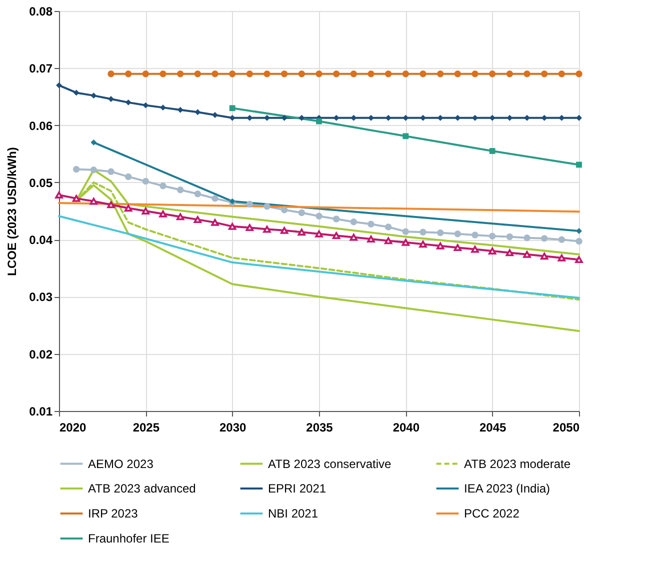 This screenshot has width=651, height=577. What do you see at coordinates (330, 463) in the screenshot?
I see `legend-label: ATB 2023 conservative` at bounding box center [330, 463].